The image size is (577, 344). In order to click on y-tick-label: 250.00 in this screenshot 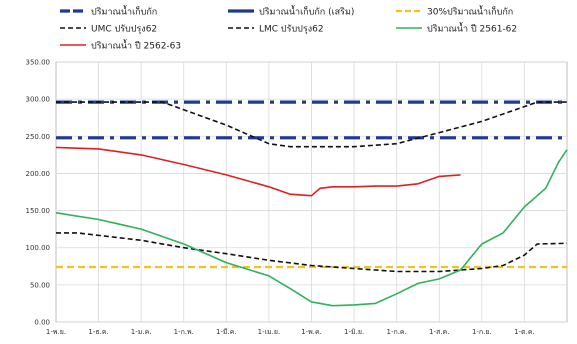, I will do `click(38, 137)`.